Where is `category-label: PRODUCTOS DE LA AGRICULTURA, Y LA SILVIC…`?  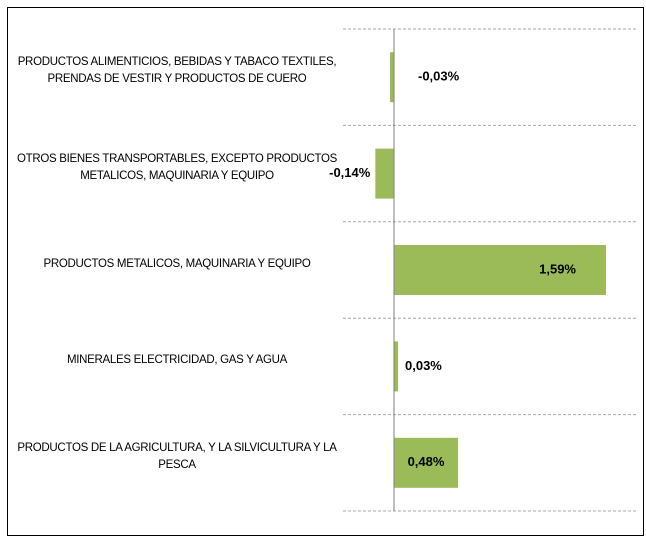 category-label: PRODUCTOS DE LA AGRICULTURA, Y LA SILVIC… is located at coordinates (177, 456).